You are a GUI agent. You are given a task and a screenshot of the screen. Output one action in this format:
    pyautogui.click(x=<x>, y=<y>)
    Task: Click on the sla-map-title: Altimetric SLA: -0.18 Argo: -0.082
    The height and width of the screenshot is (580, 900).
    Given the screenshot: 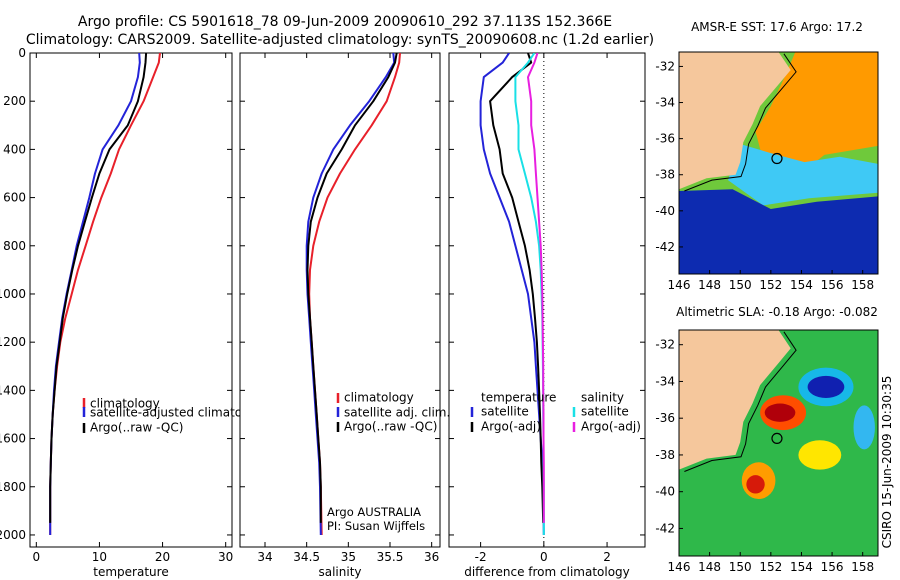 What is the action you would take?
    pyautogui.click(x=777, y=312)
    